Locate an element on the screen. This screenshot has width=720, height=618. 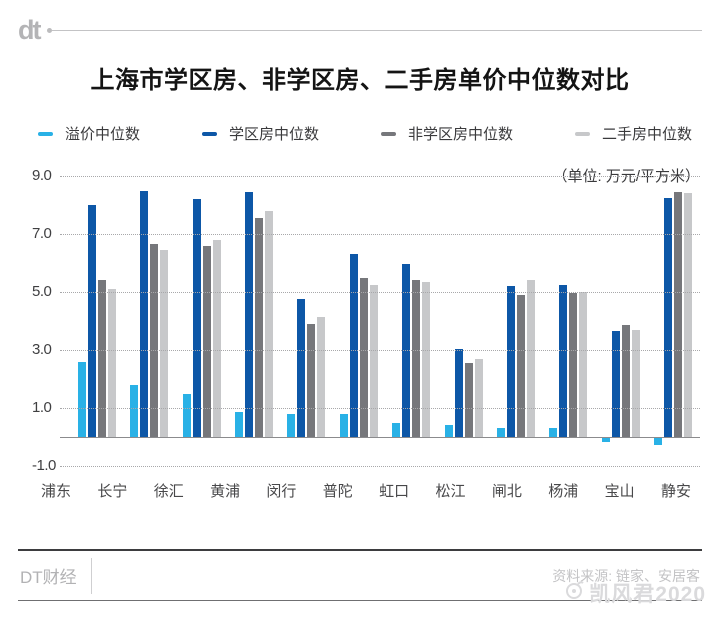
x-label-宝山: 宝山 is located at coordinates (619, 491).